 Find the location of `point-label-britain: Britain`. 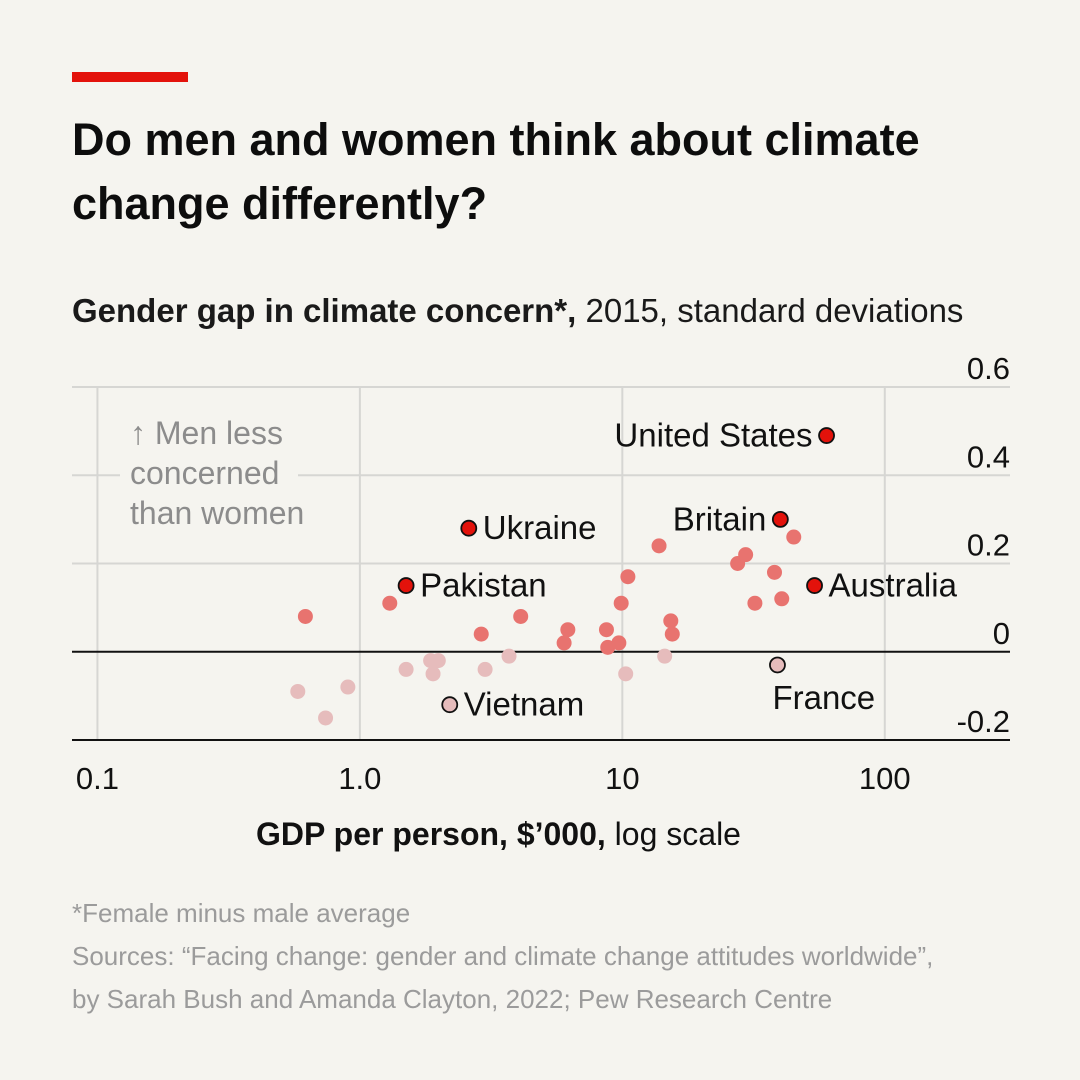

point-label-britain: Britain is located at coordinates (720, 518).